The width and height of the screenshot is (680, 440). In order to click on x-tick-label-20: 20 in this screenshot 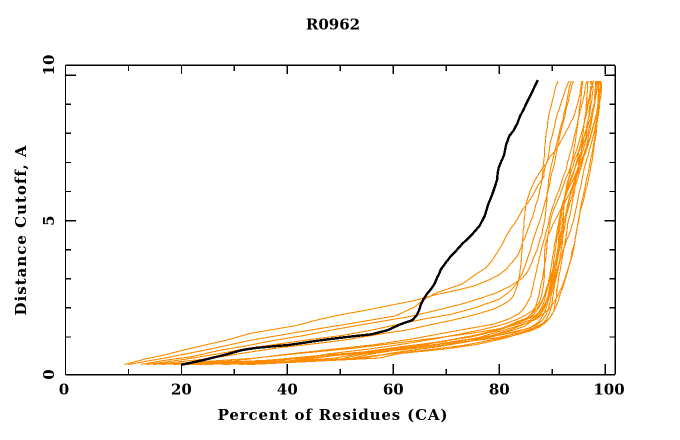, I will do `click(181, 390)`.